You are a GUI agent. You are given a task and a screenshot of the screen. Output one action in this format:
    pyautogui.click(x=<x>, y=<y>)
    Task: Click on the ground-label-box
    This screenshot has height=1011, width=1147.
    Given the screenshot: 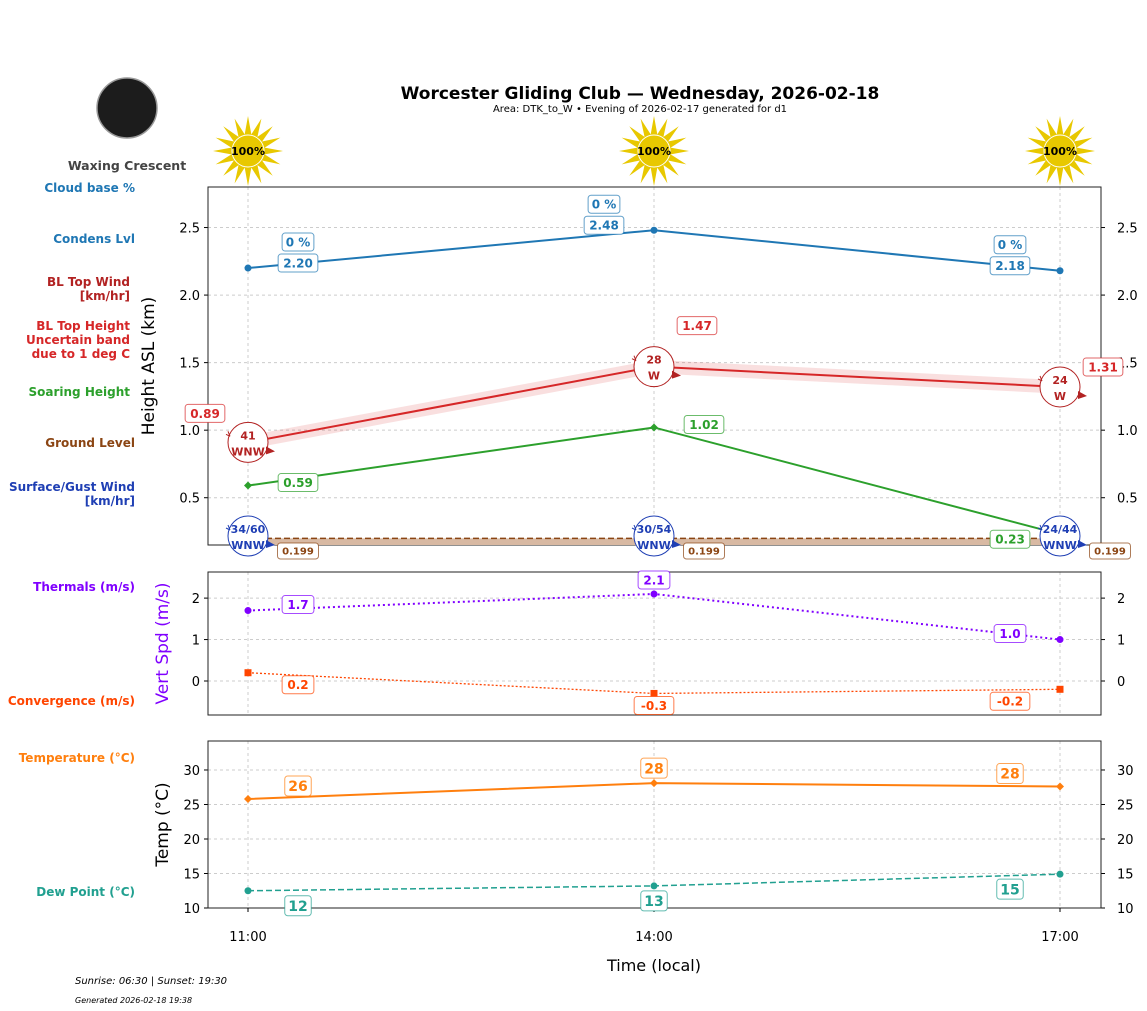 What is the action you would take?
    pyautogui.click(x=1110, y=551)
    